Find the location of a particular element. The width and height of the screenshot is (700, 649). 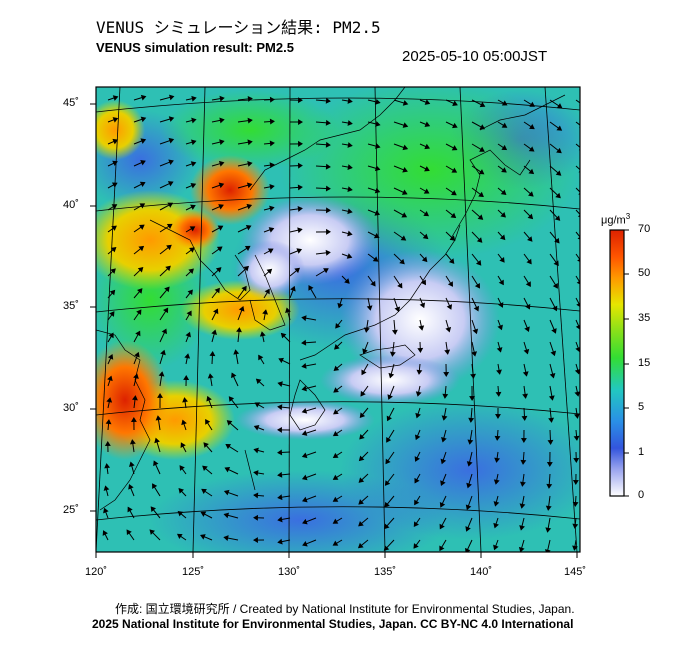

lat-label: 30˚ is located at coordinates (71, 408).